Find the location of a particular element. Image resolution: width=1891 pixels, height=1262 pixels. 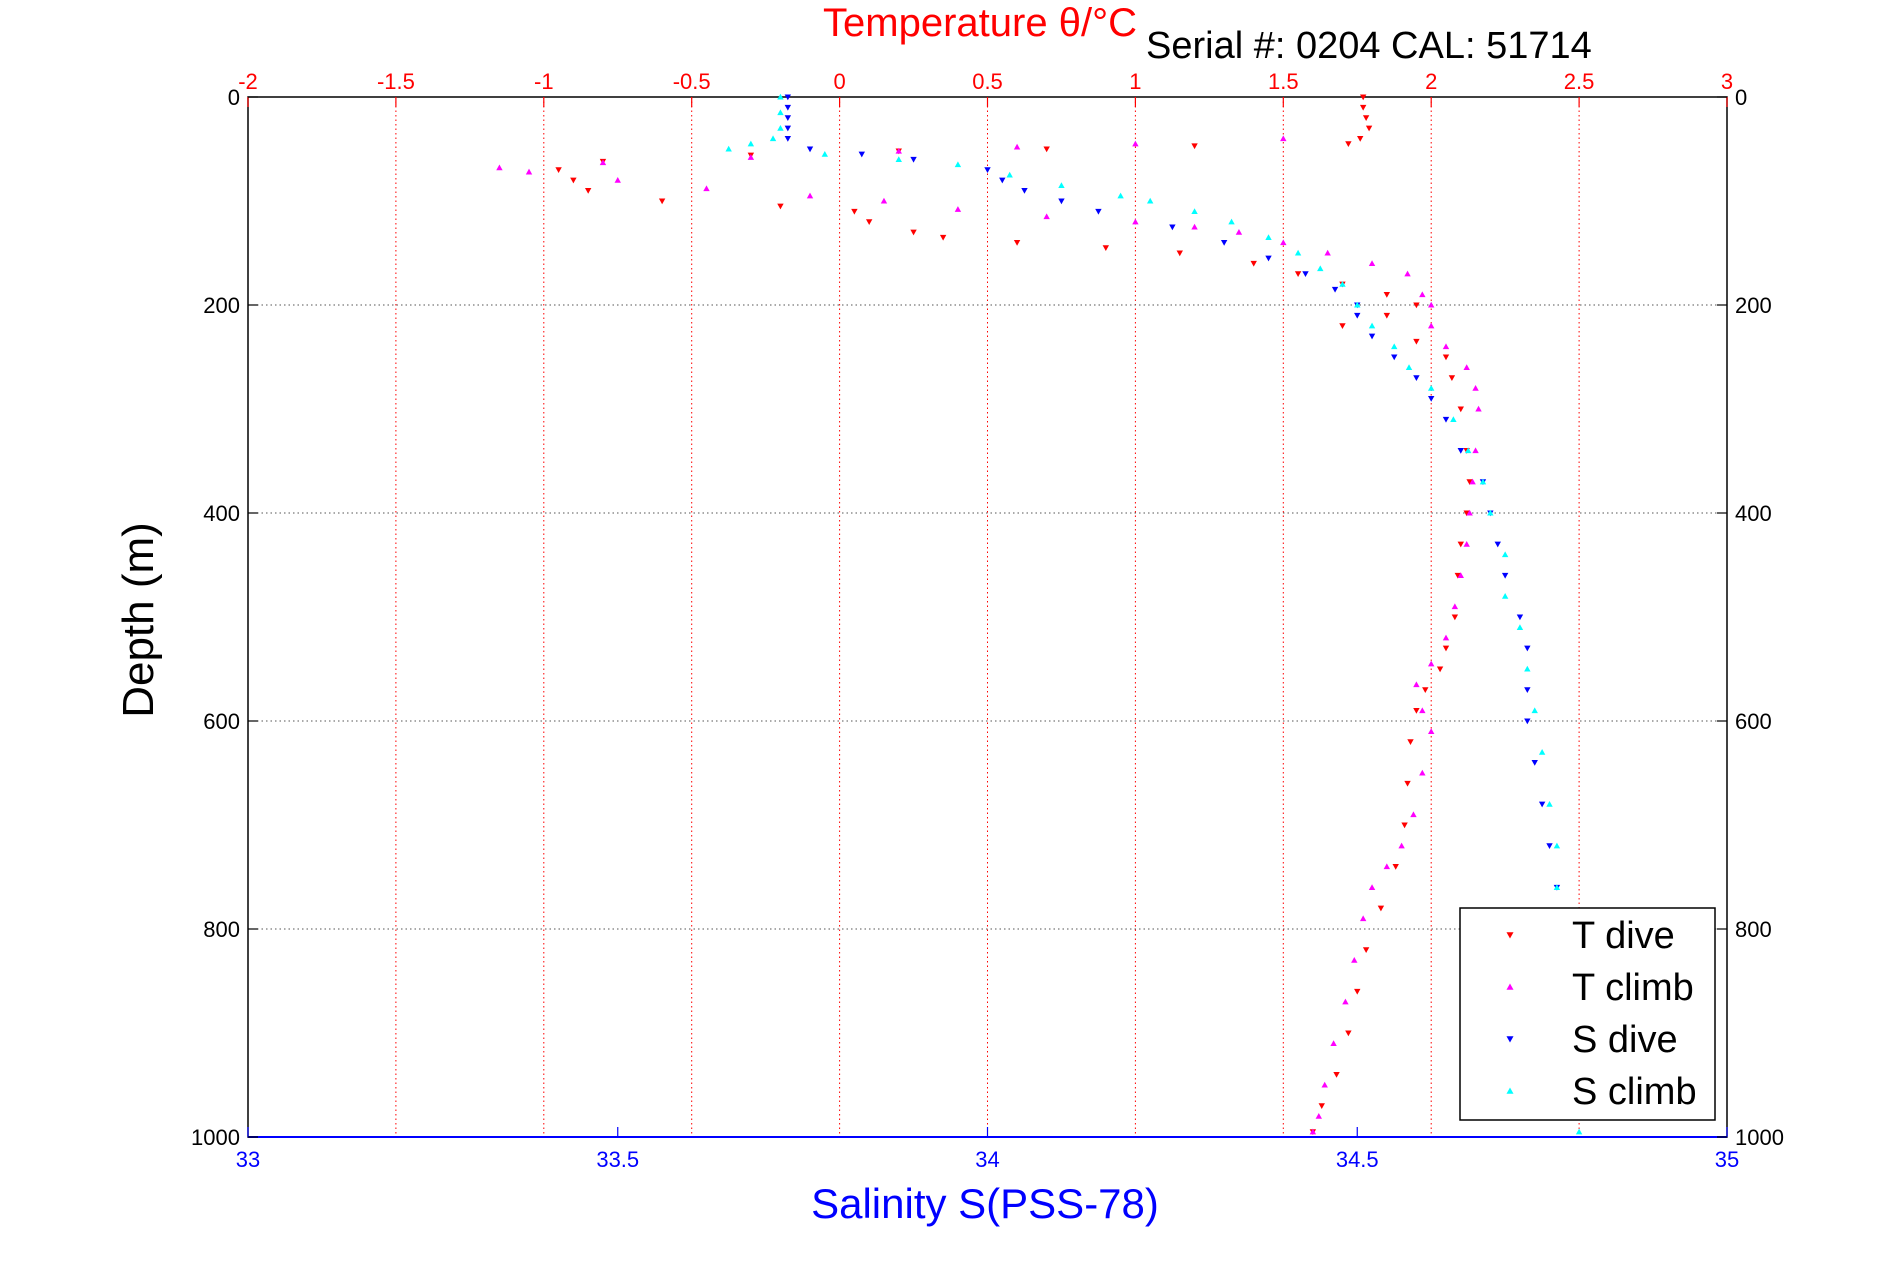

depth-tick-label-left: 1000 is located at coordinates (215, 1137).